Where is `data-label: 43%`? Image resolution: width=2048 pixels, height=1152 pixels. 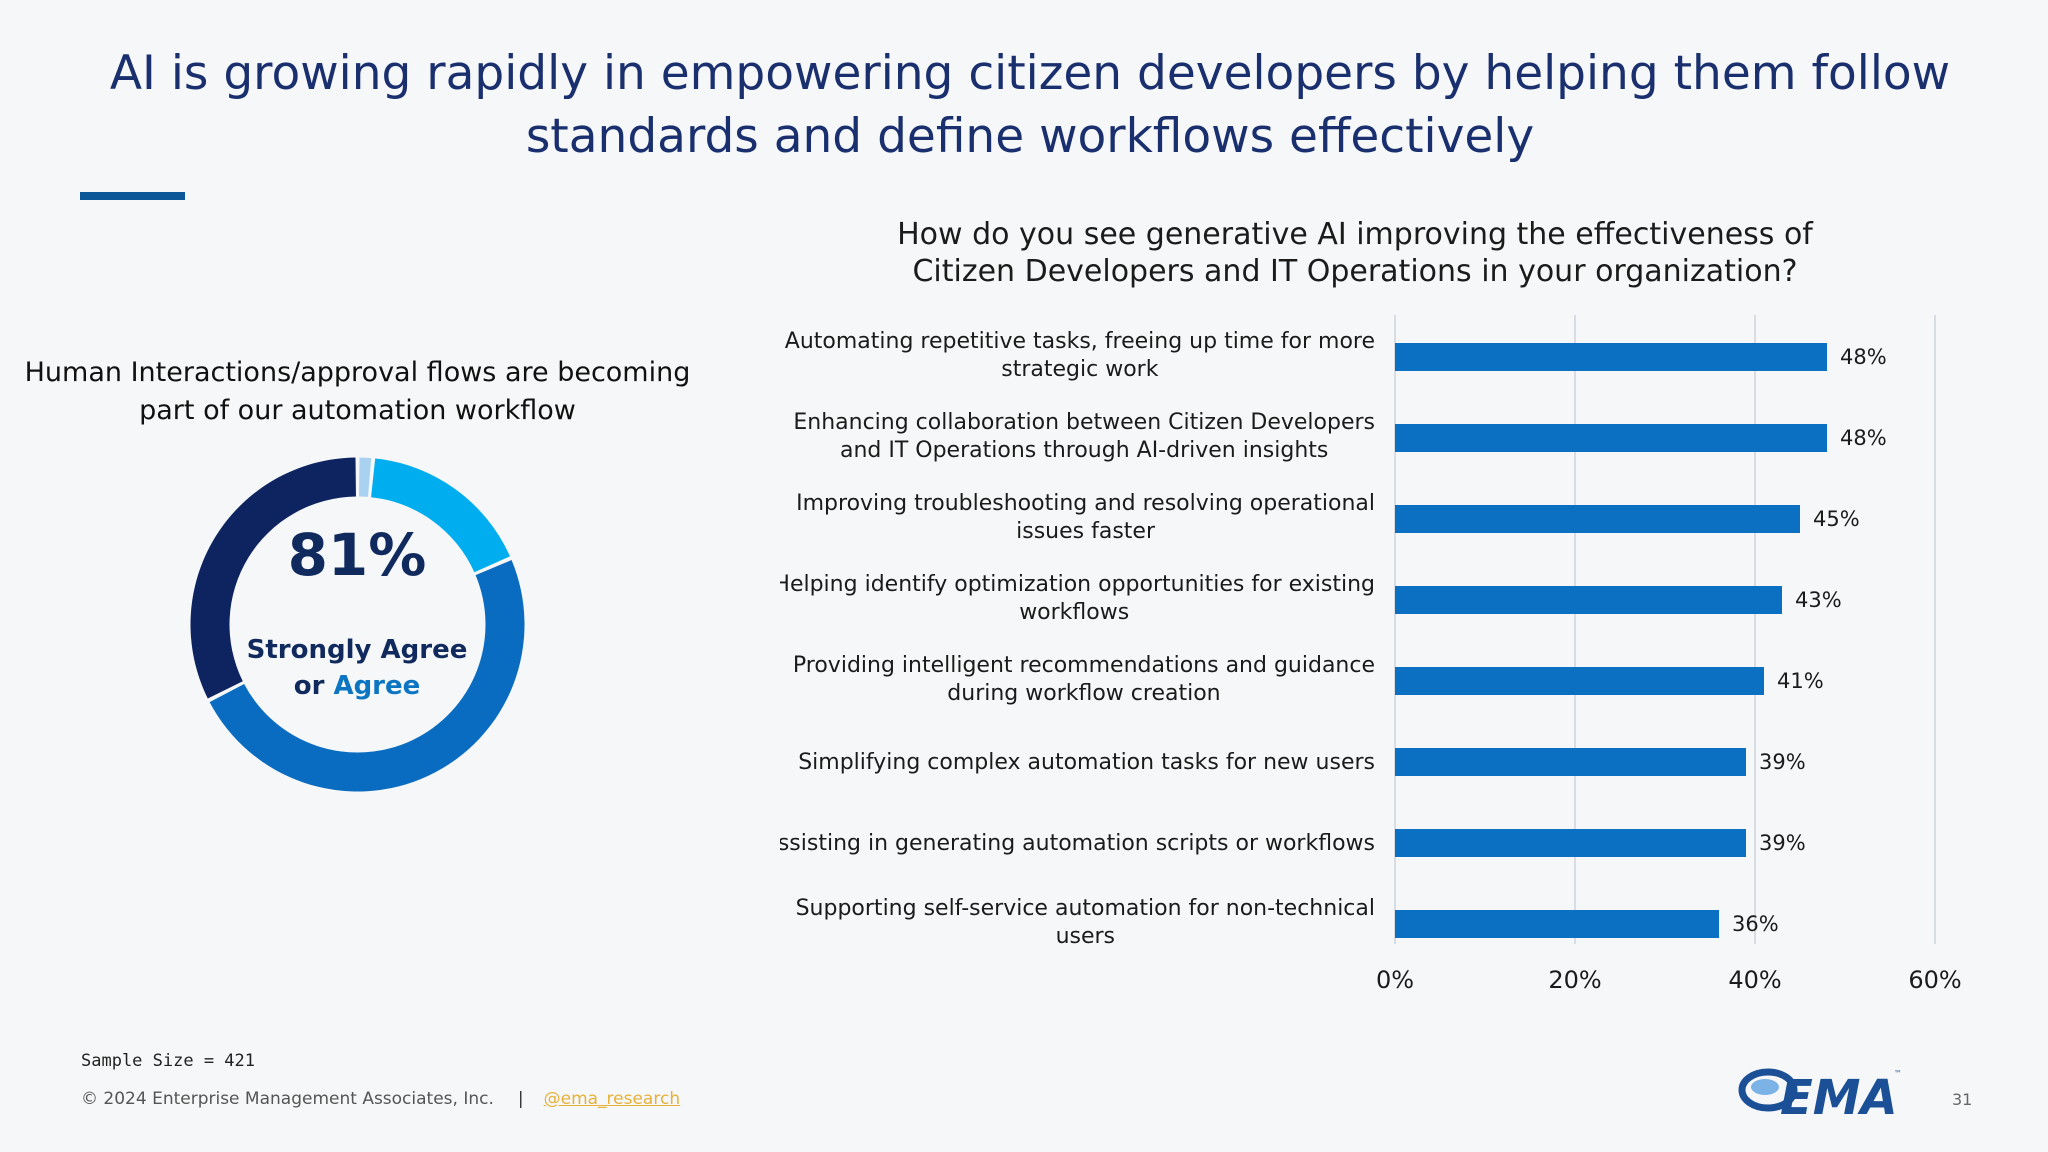
data-label: 43% is located at coordinates (1818, 600).